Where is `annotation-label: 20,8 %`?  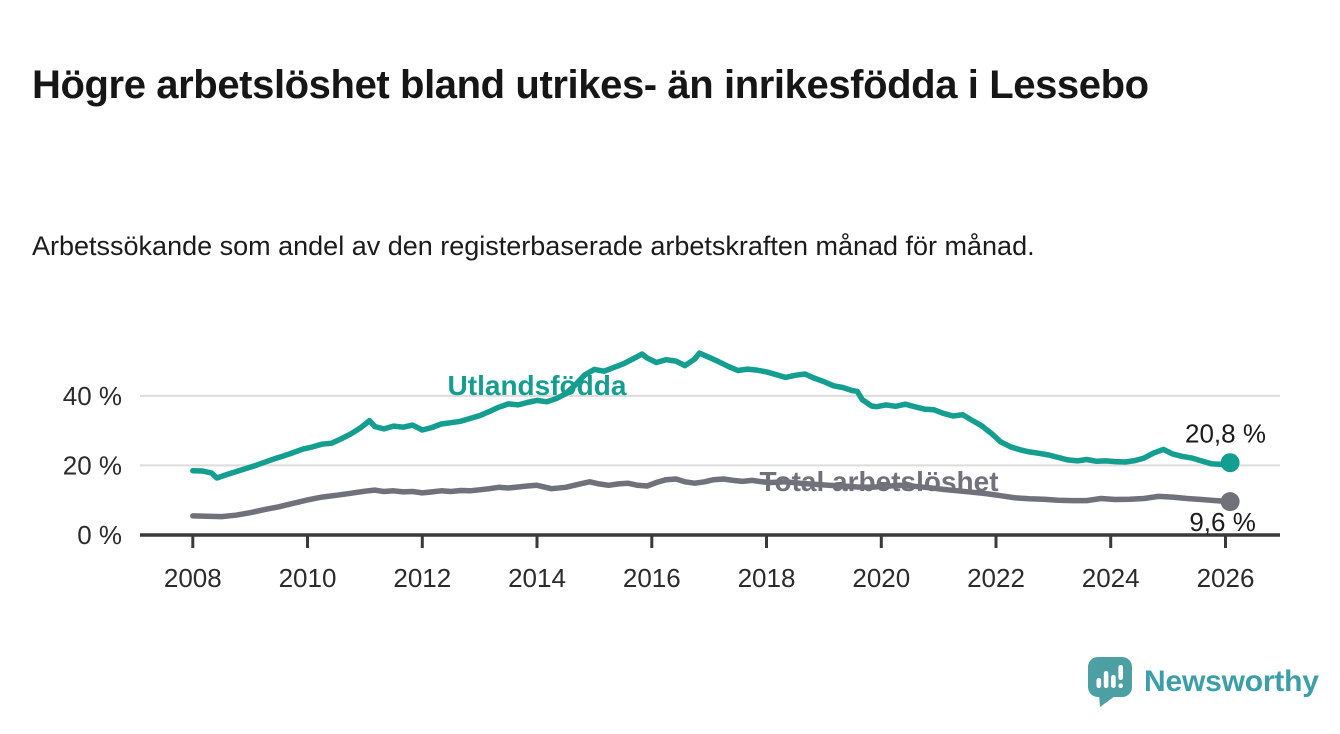
annotation-label: 20,8 % is located at coordinates (1225, 434).